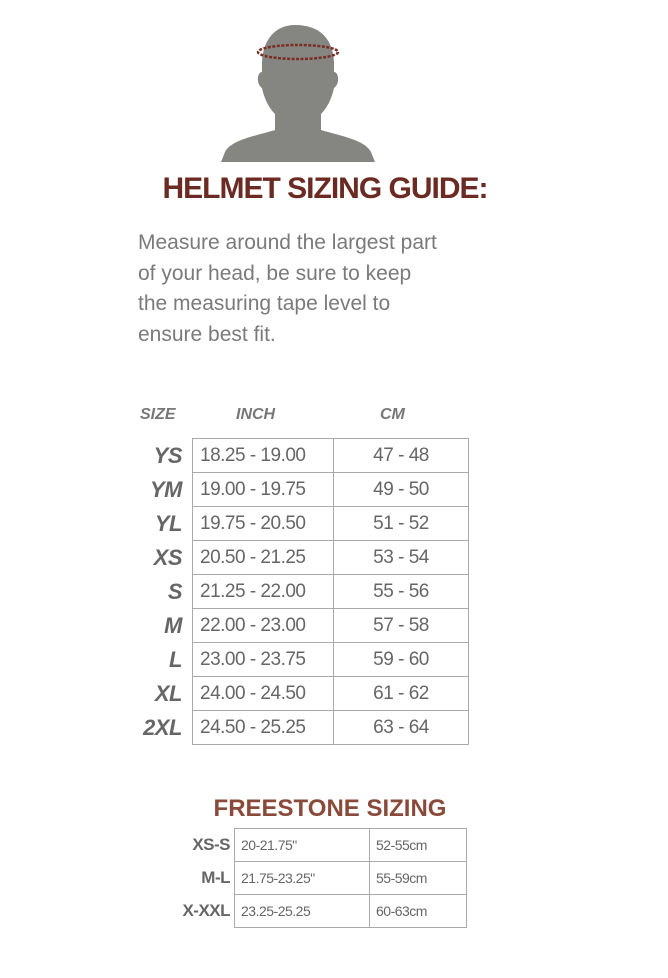 The height and width of the screenshot is (978, 668). Describe the element at coordinates (158, 414) in the screenshot. I see `header-size: SIZE` at that location.